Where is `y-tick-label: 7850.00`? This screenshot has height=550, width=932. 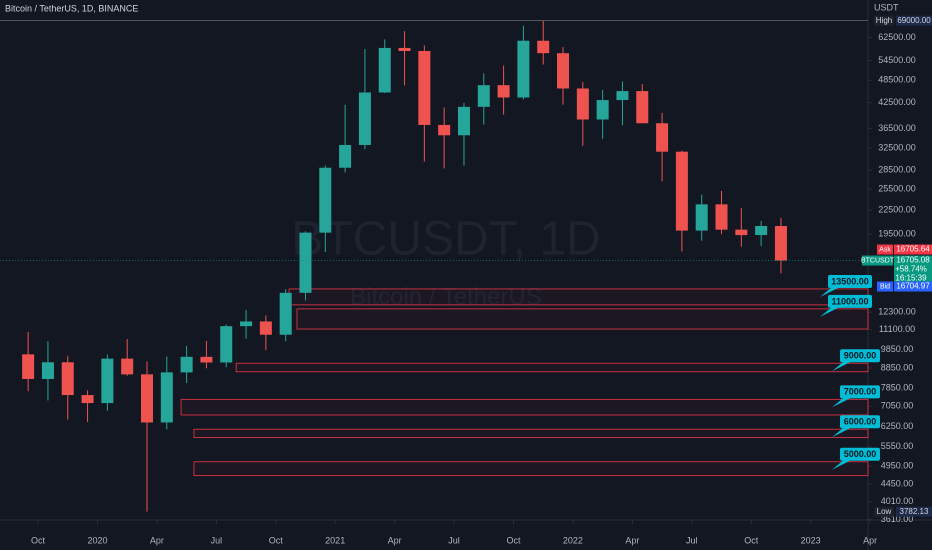 y-tick-label: 7850.00 is located at coordinates (897, 388).